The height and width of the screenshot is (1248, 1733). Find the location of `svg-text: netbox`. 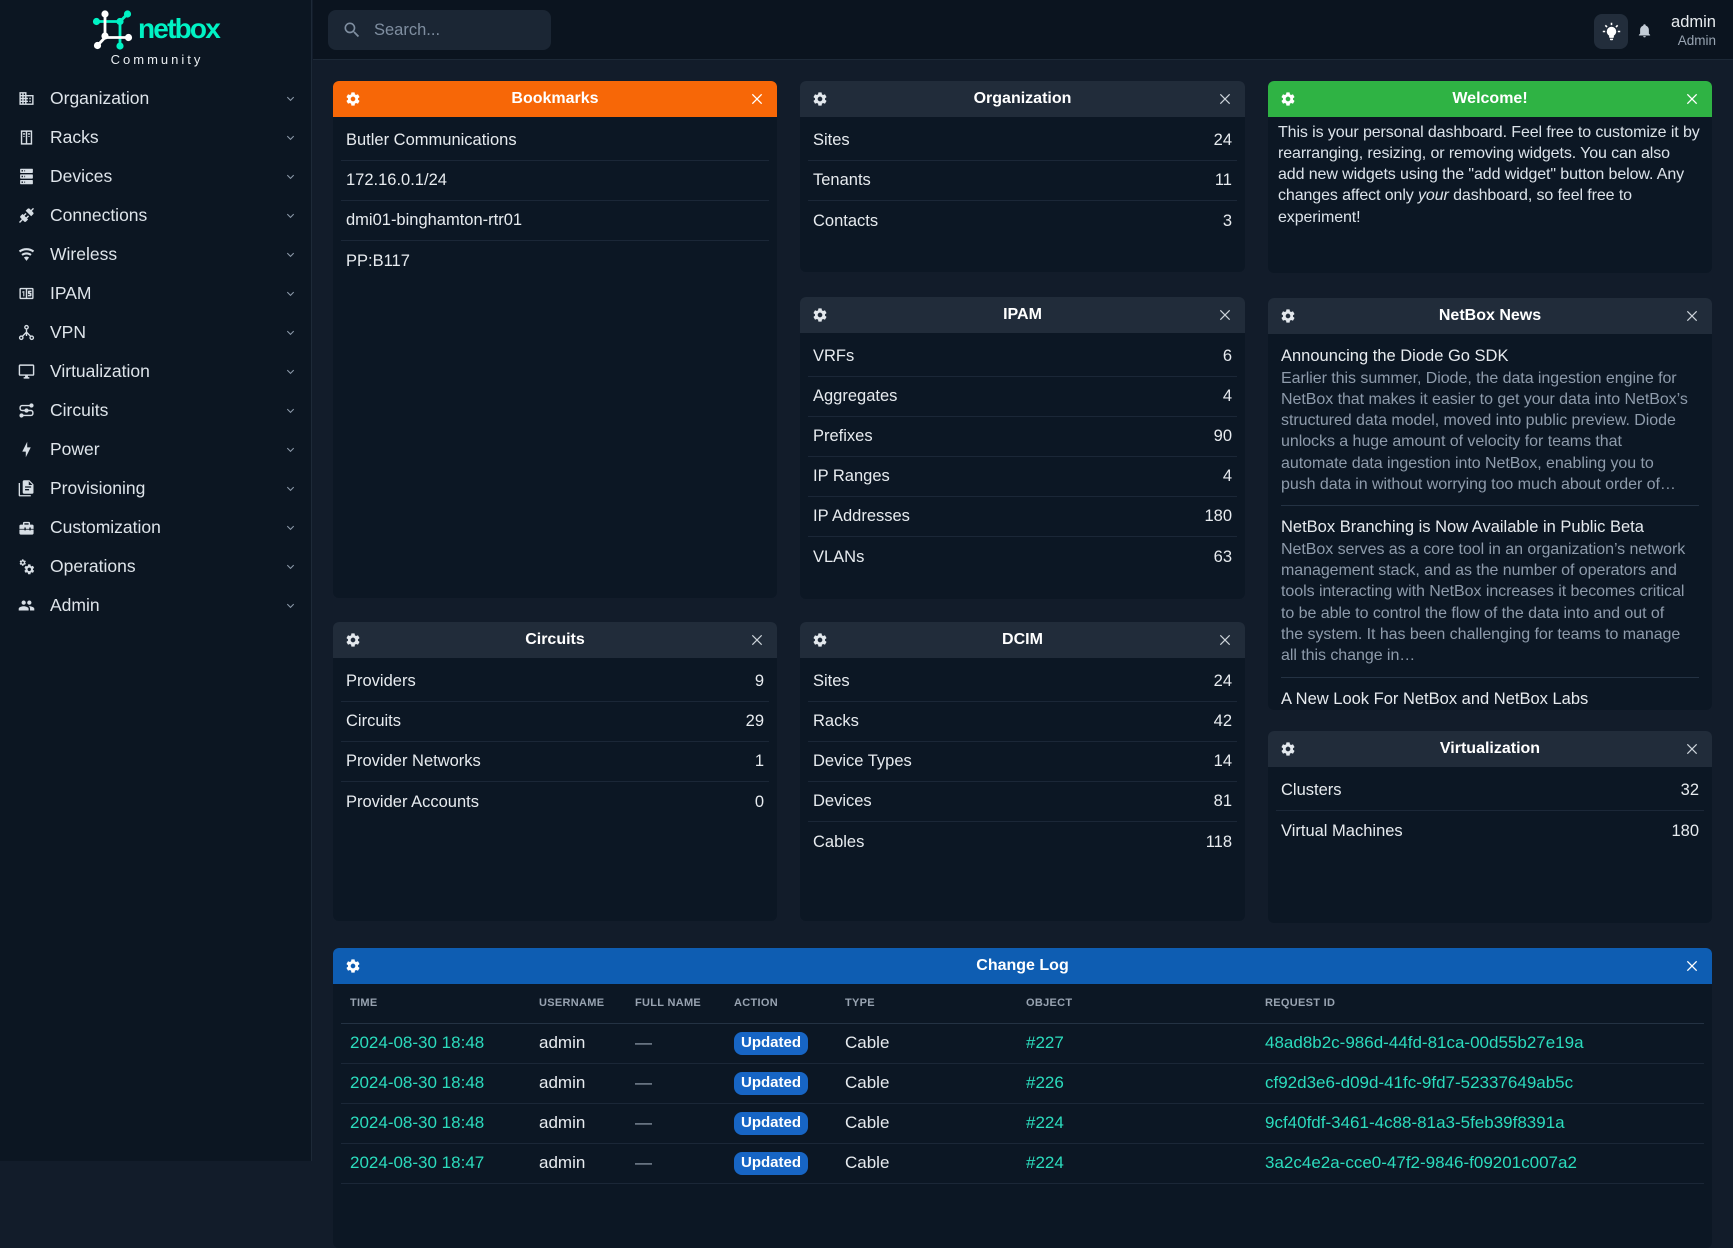

svg-text: netbox is located at coordinates (179, 28).